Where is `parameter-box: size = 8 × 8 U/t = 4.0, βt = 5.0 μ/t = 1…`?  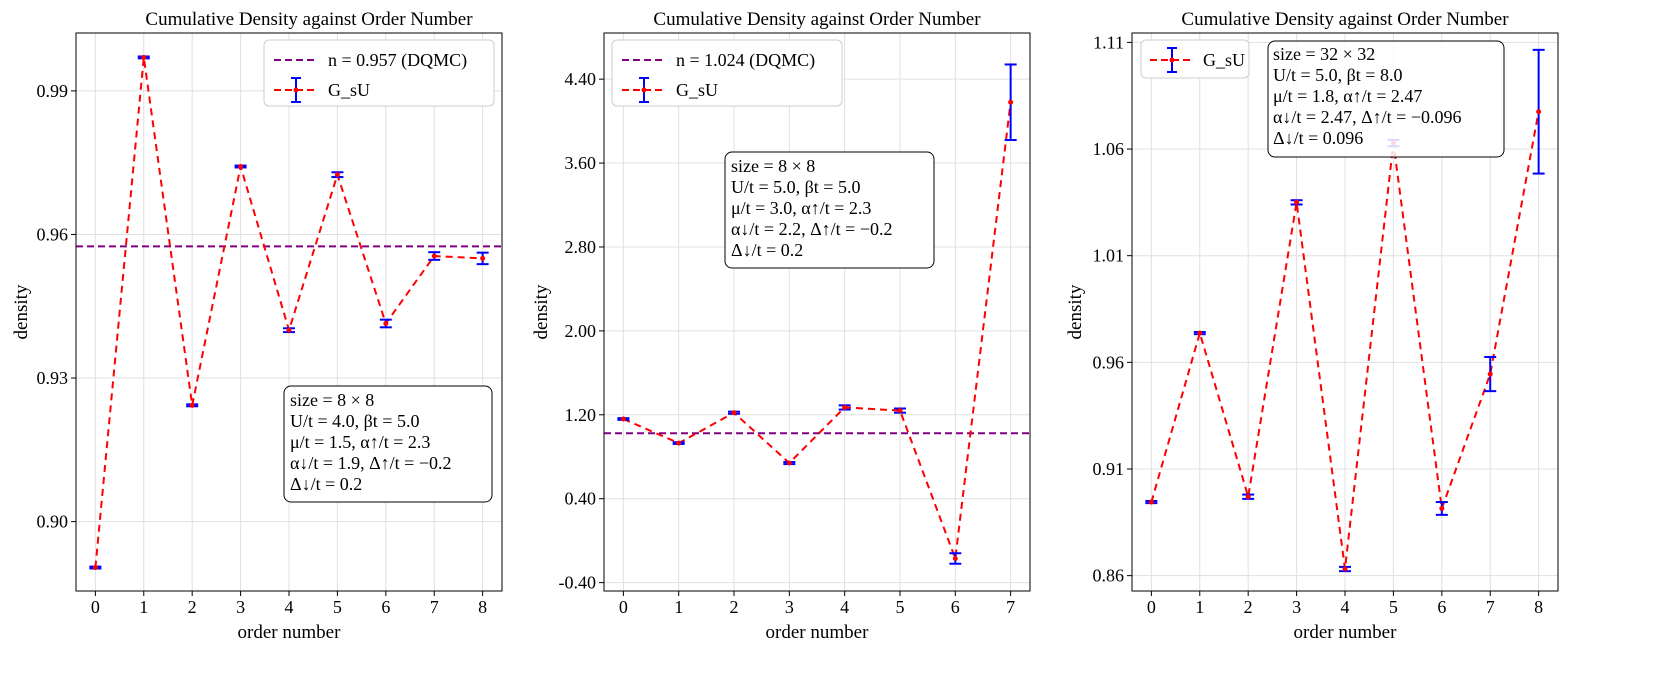 parameter-box: size = 8 × 8 U/t = 4.0, βt = 5.0 μ/t = 1… is located at coordinates (388, 444).